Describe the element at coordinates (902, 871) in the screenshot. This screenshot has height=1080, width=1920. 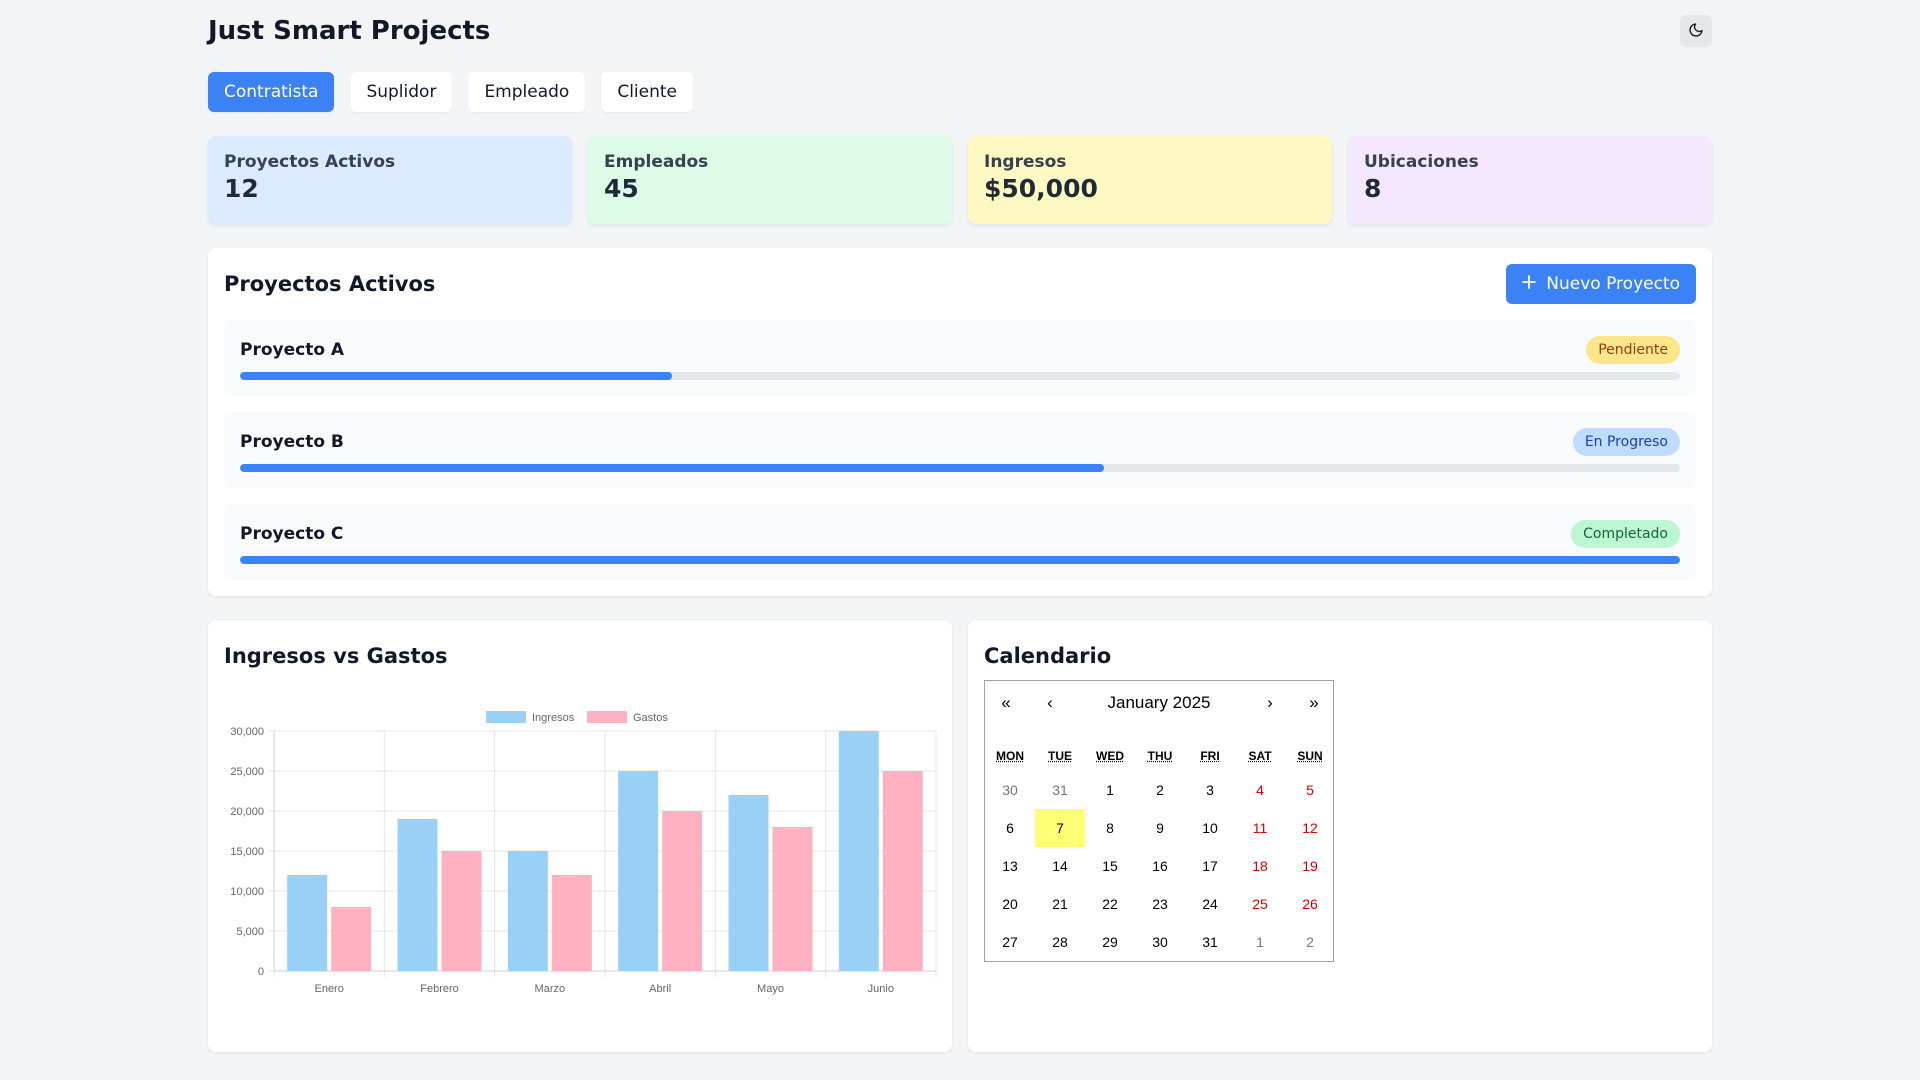
I see `bar-gastos-junio` at that location.